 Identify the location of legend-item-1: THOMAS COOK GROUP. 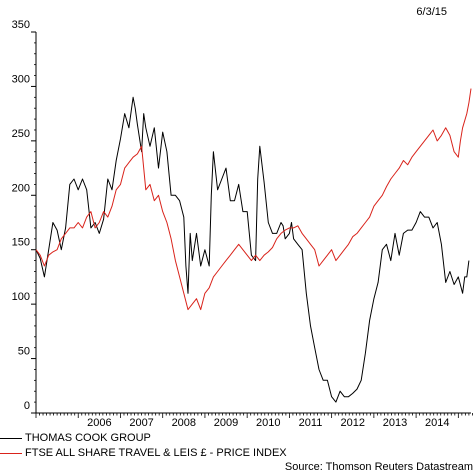
(75, 438).